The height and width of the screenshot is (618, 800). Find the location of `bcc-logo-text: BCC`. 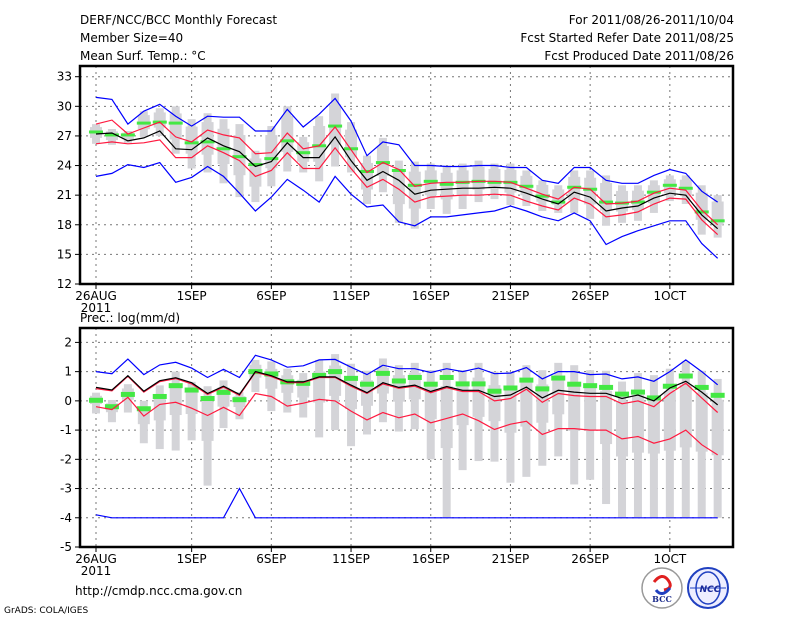

bcc-logo-text: BCC is located at coordinates (662, 599).